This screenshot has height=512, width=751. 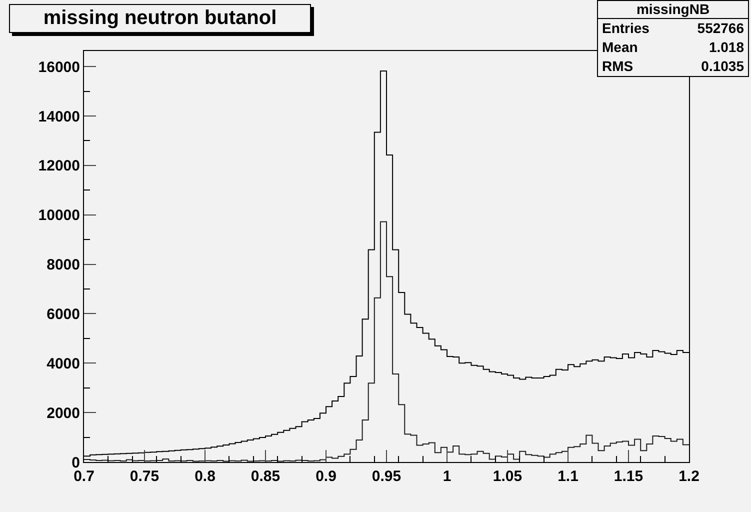 I want to click on x-tick-label: 1.1, so click(x=568, y=476).